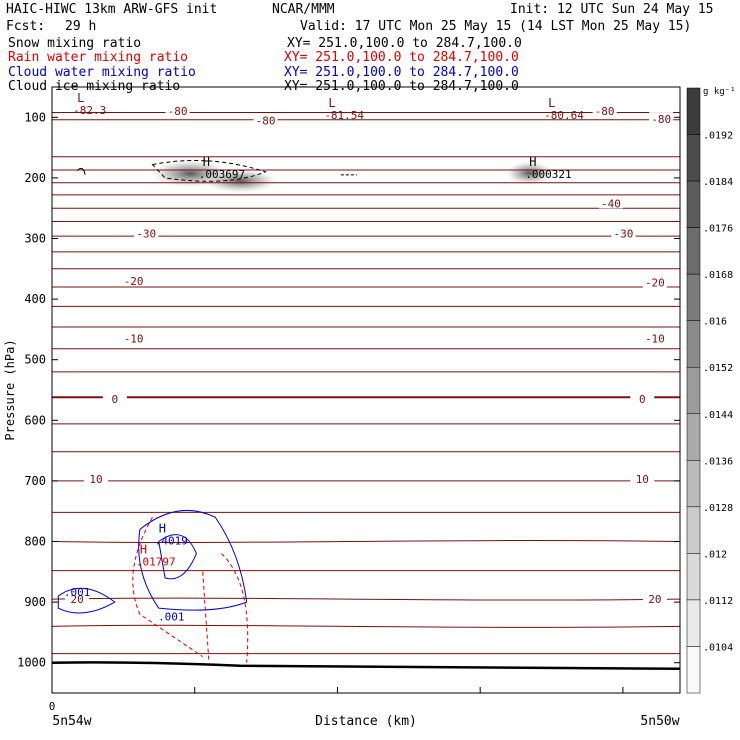 The width and height of the screenshot is (740, 740). Describe the element at coordinates (10, 389) in the screenshot. I see `y-axis-label: Pressure (hPa)` at that location.